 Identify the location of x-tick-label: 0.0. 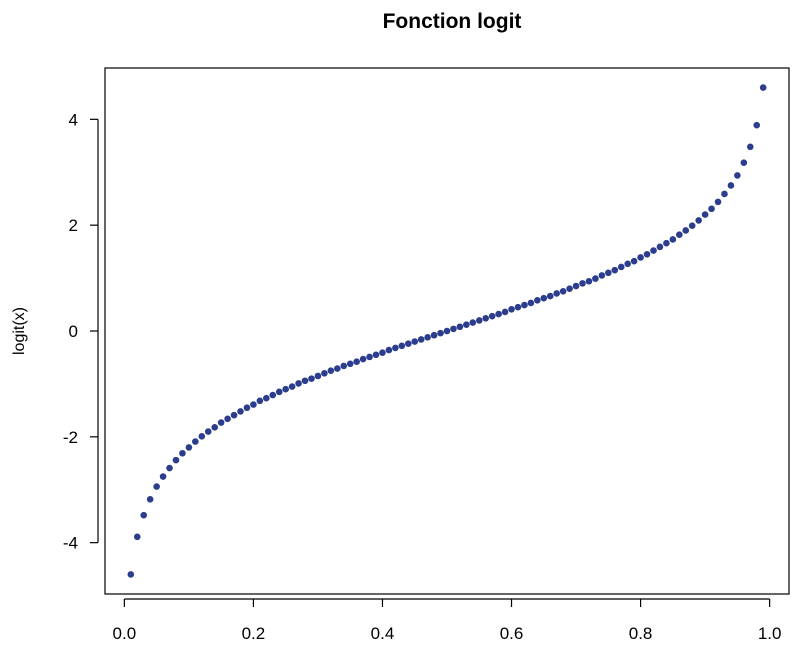
(125, 633).